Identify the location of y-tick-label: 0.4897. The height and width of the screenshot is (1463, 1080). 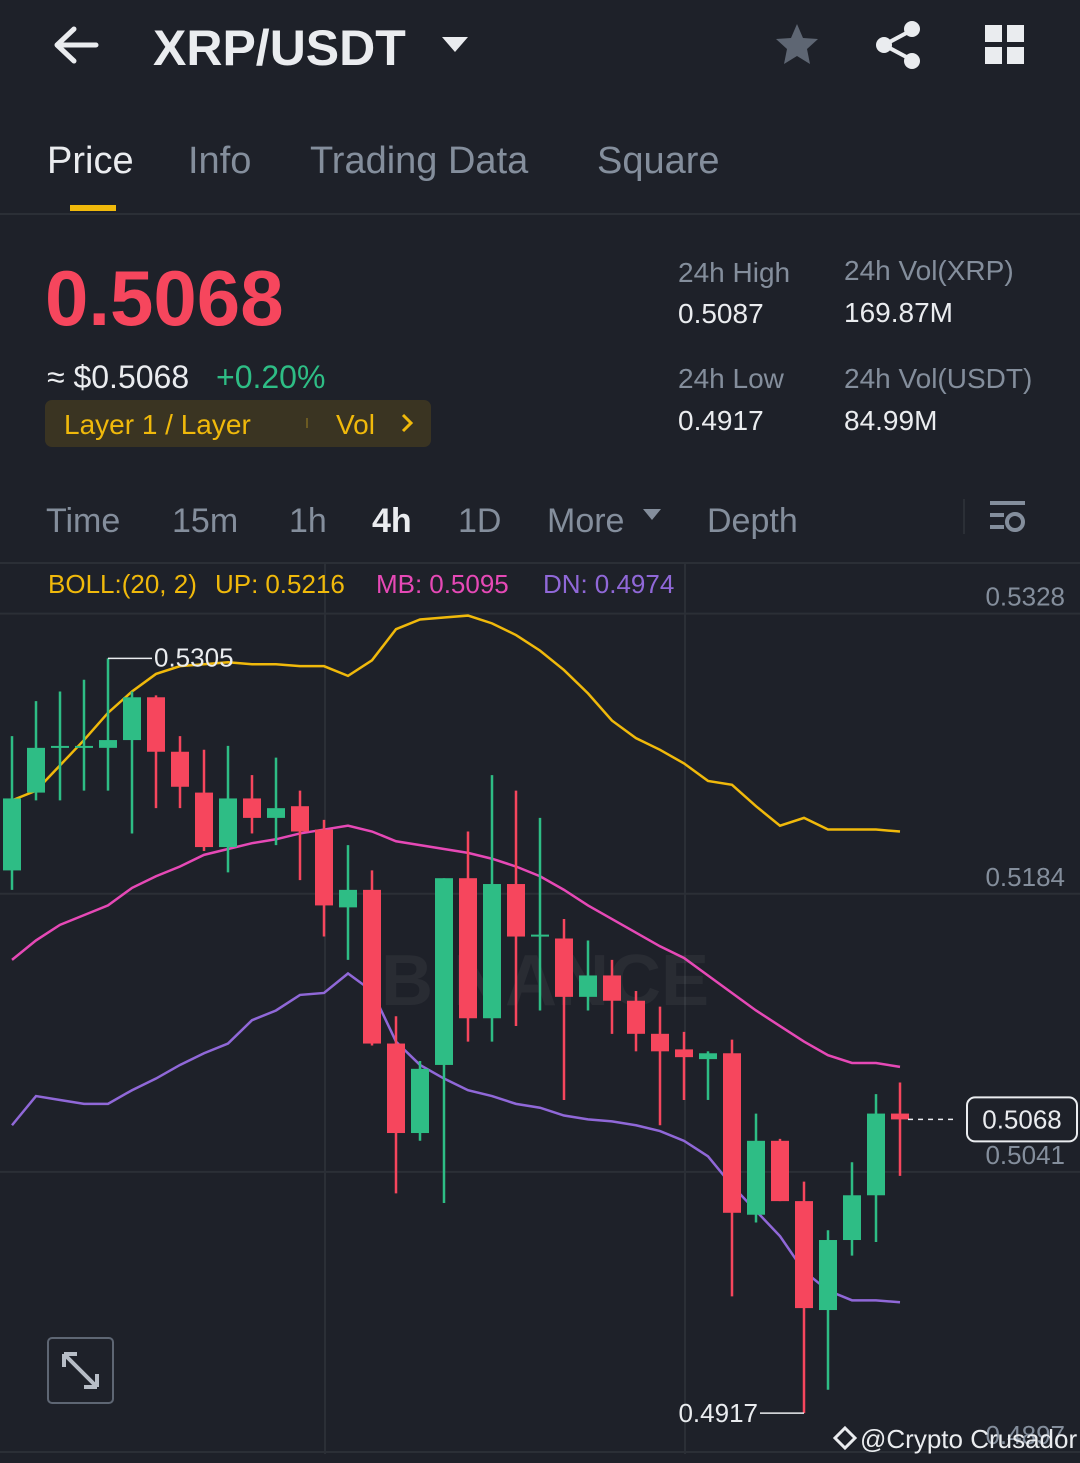
(1025, 1435).